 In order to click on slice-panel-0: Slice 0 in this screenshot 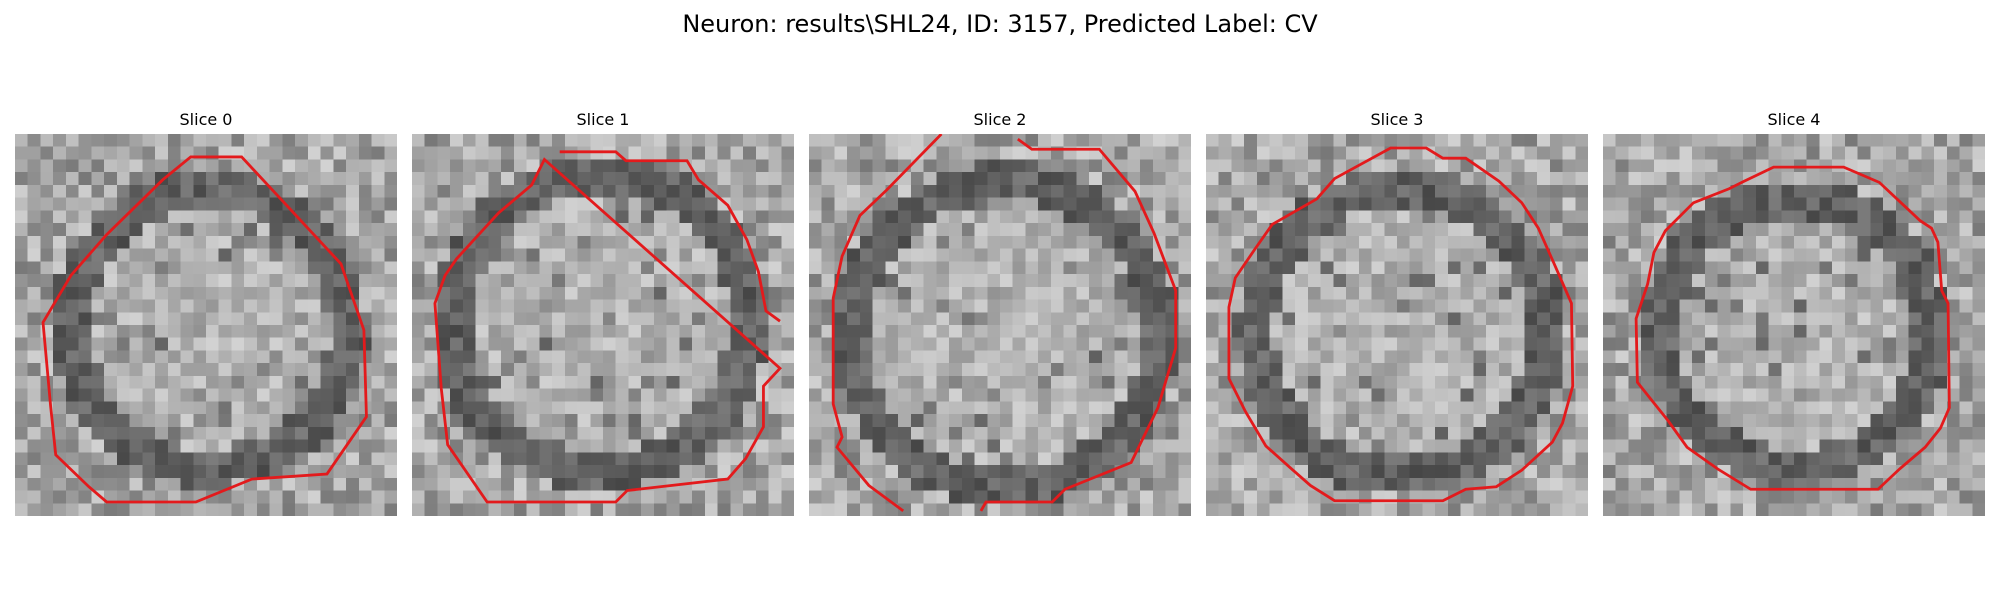, I will do `click(206, 312)`.